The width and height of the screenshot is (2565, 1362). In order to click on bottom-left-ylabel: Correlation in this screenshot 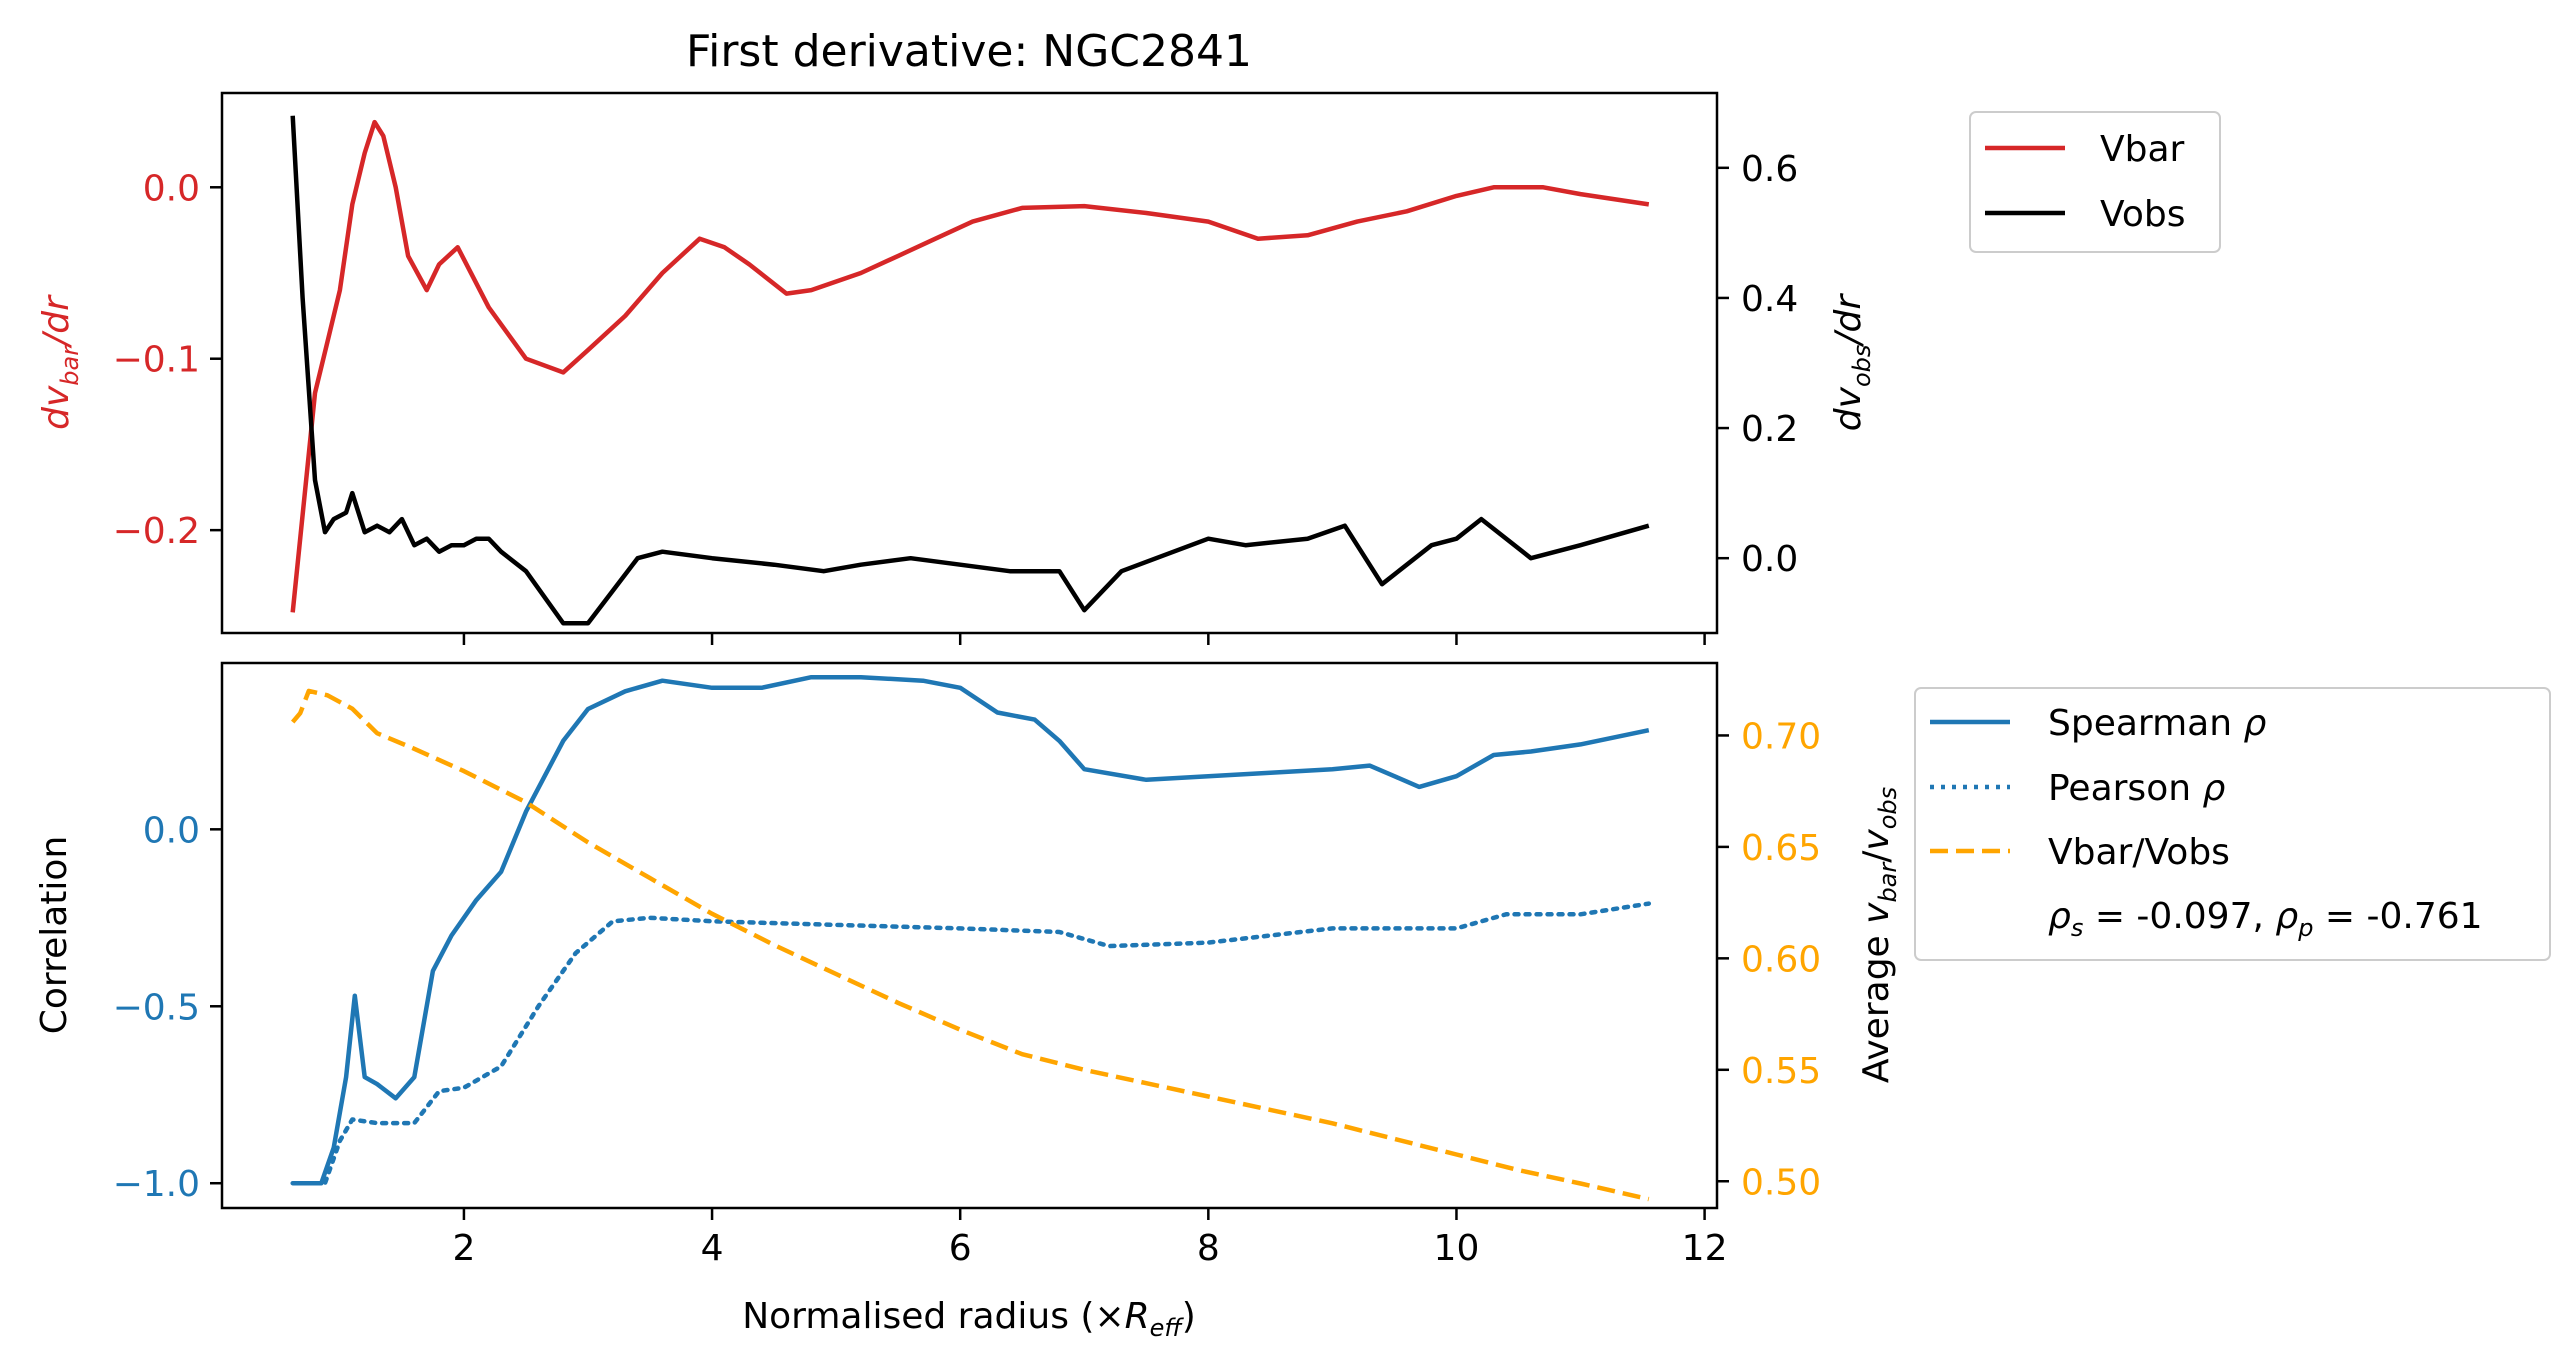, I will do `click(54, 935)`.